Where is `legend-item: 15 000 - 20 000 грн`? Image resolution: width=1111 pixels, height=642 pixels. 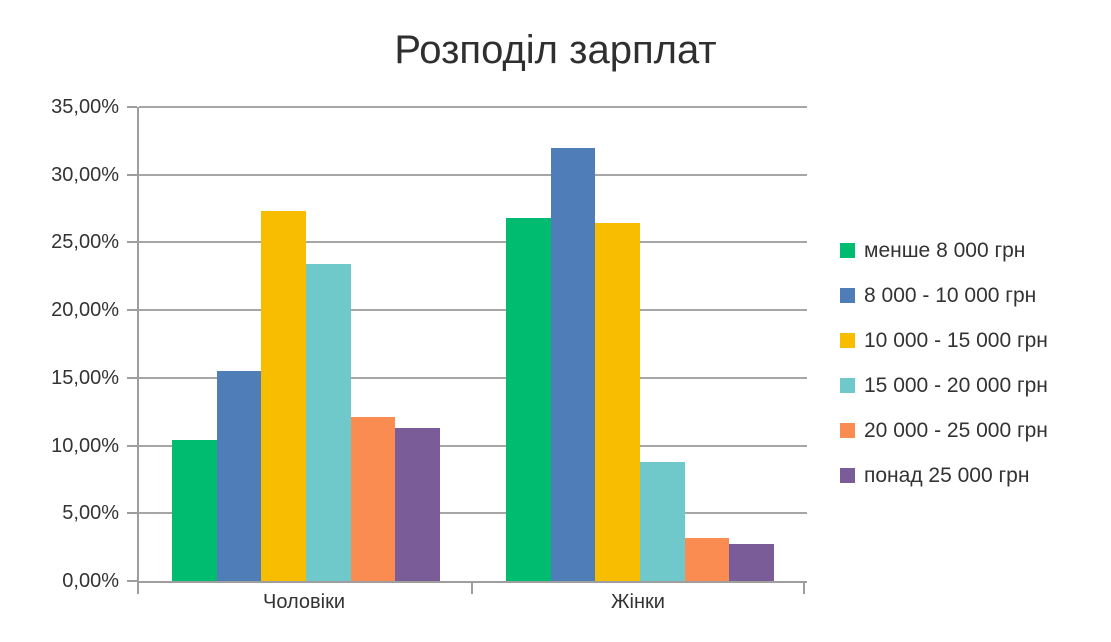
legend-item: 15 000 - 20 000 грн is located at coordinates (944, 385).